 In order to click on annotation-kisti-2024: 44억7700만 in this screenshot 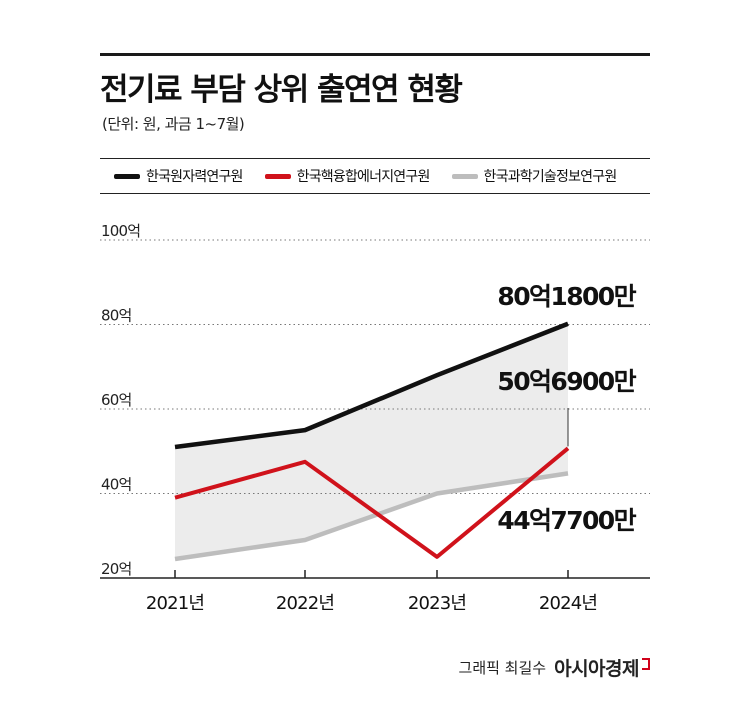, I will do `click(566, 520)`.